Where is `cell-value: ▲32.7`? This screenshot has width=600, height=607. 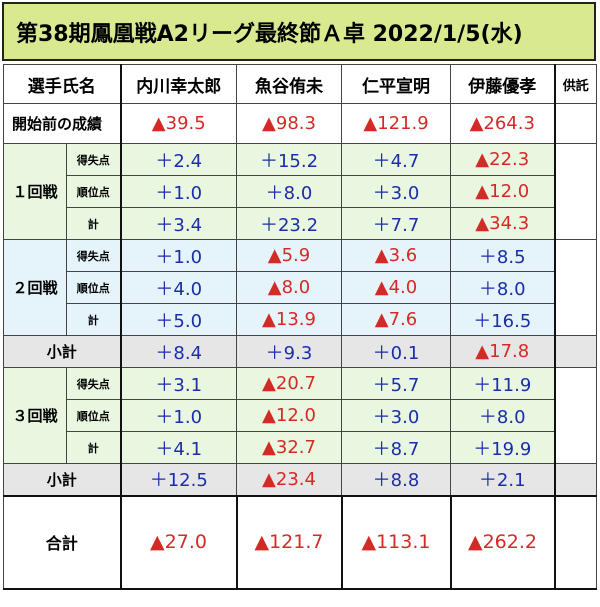
cell-value: ▲32.7 is located at coordinates (289, 447).